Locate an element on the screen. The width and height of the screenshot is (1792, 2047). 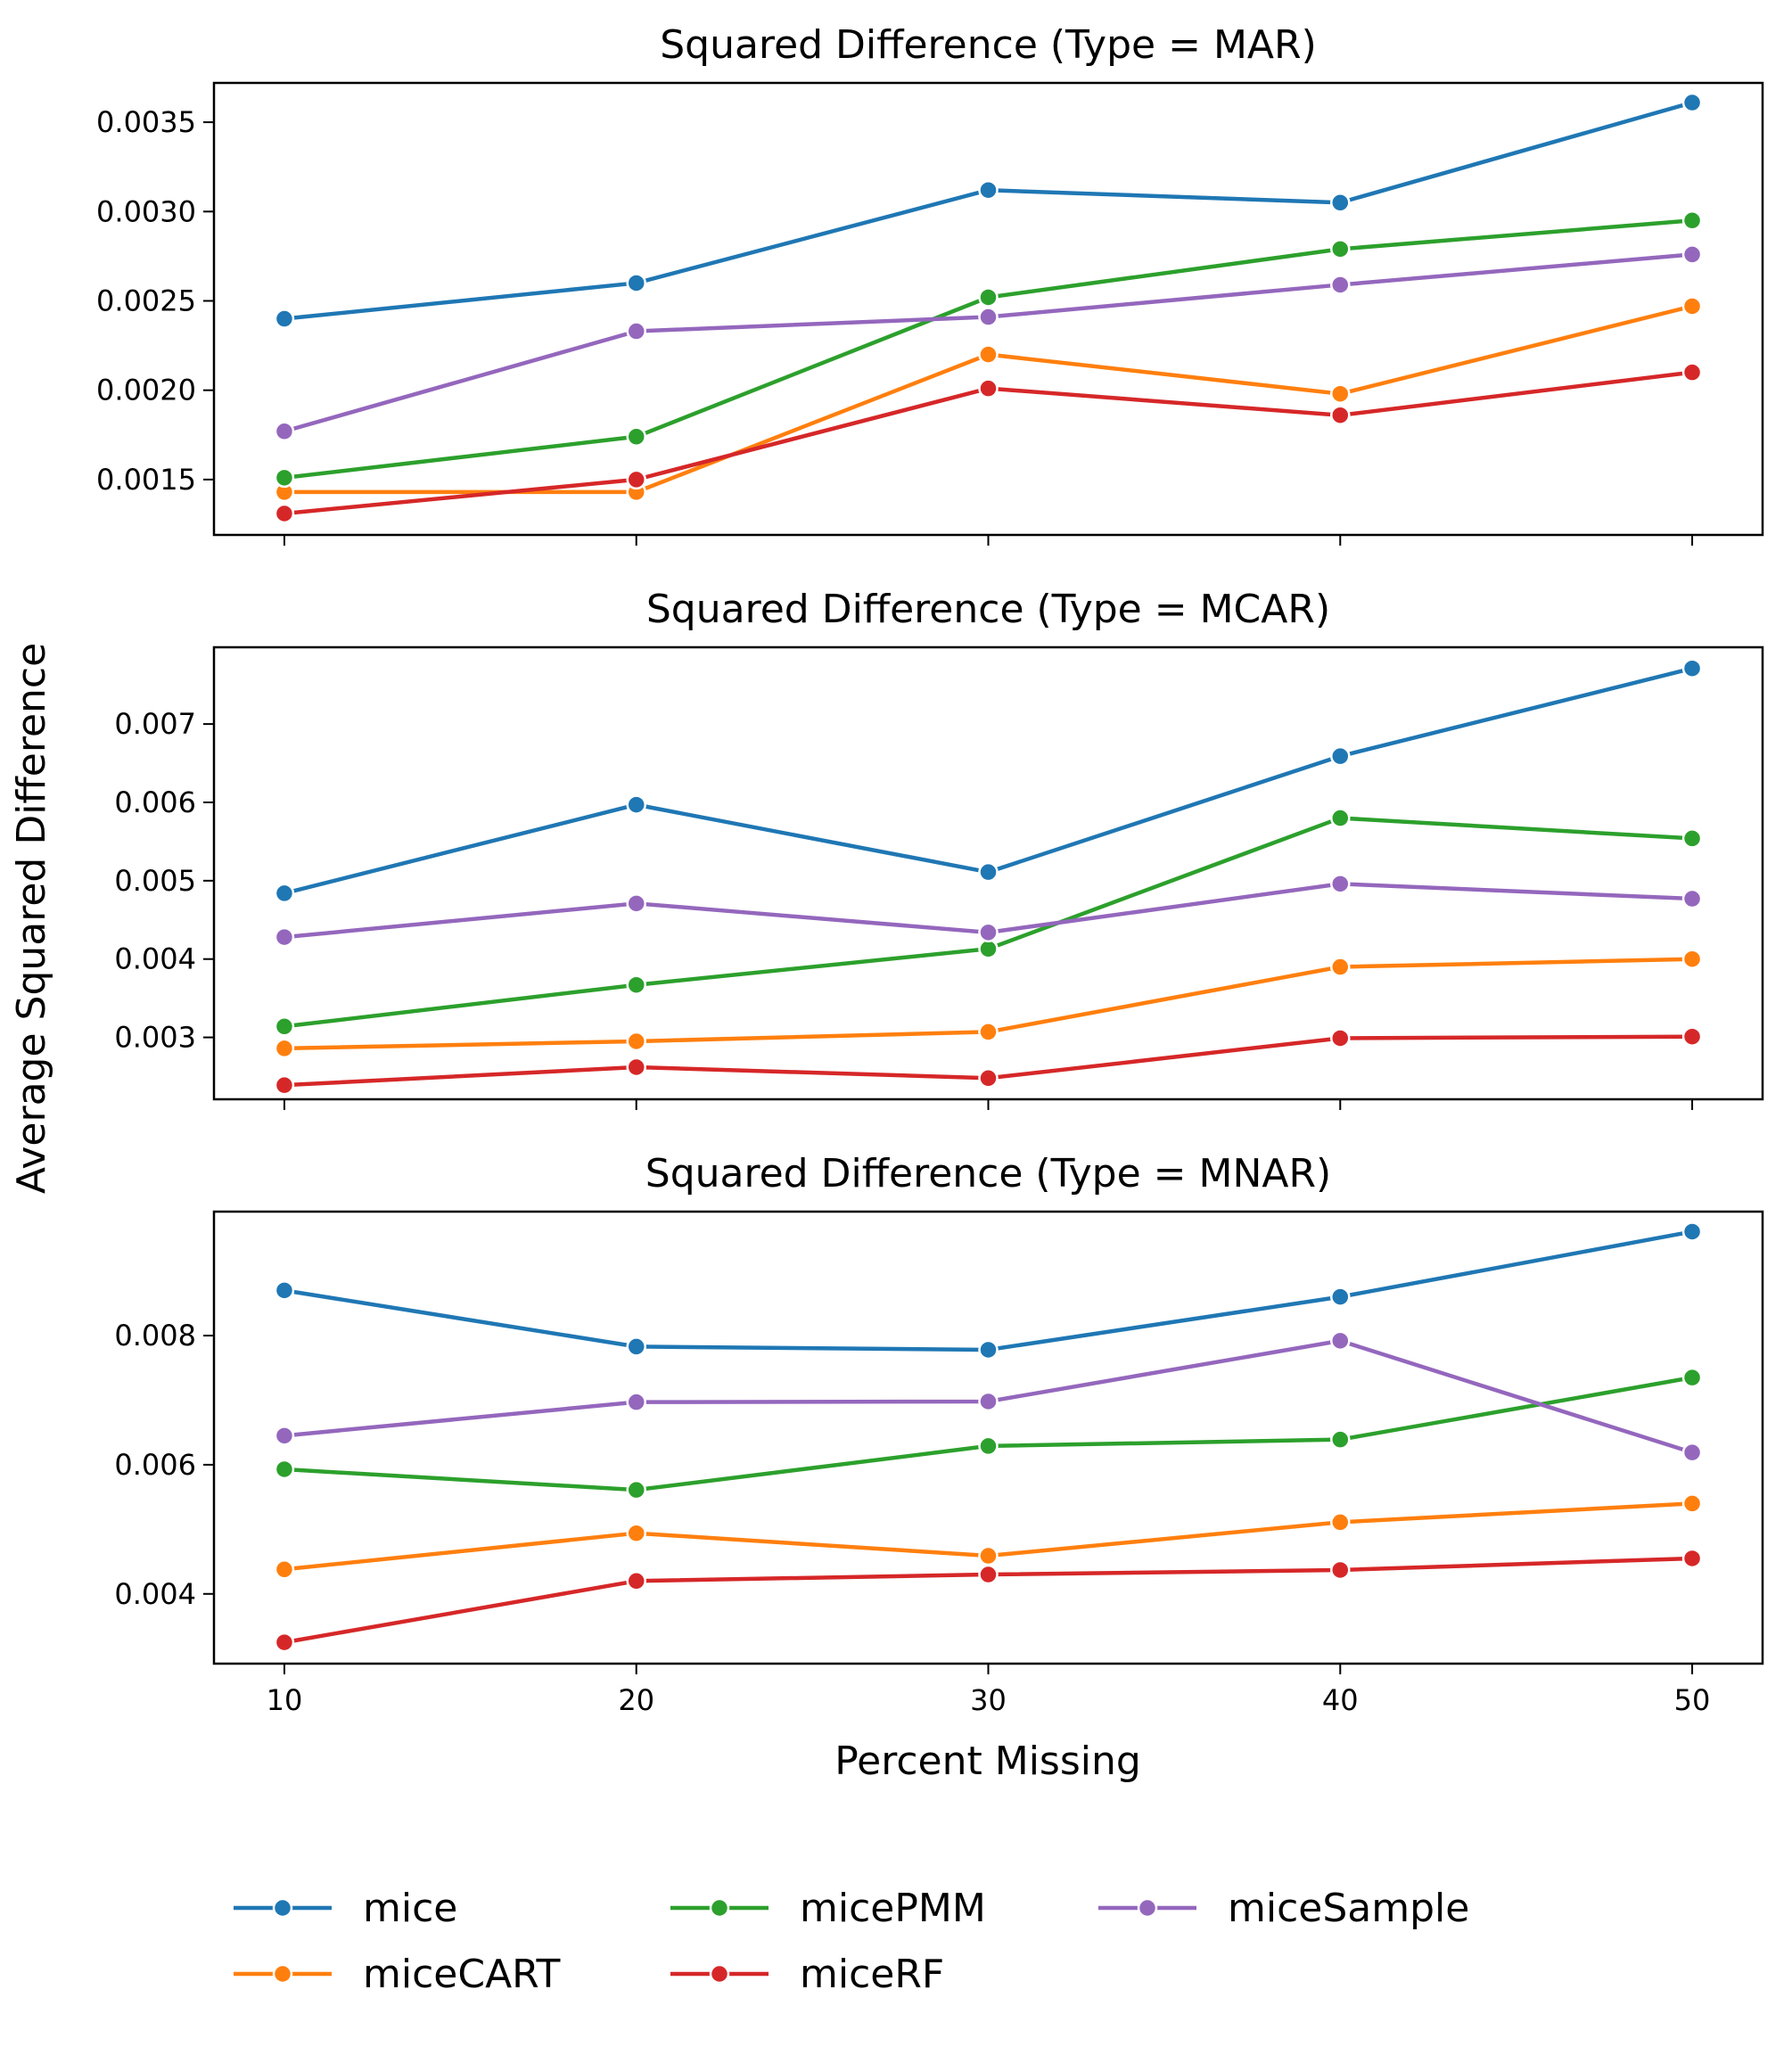
legend-label: mice is located at coordinates (410, 1908).